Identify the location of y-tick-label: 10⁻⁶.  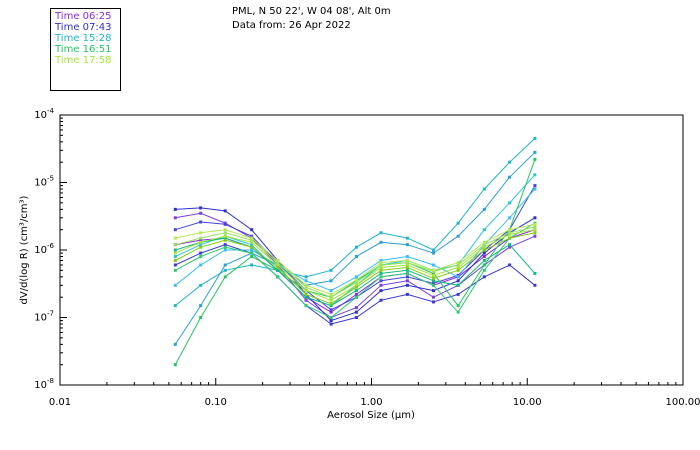
(44, 249).